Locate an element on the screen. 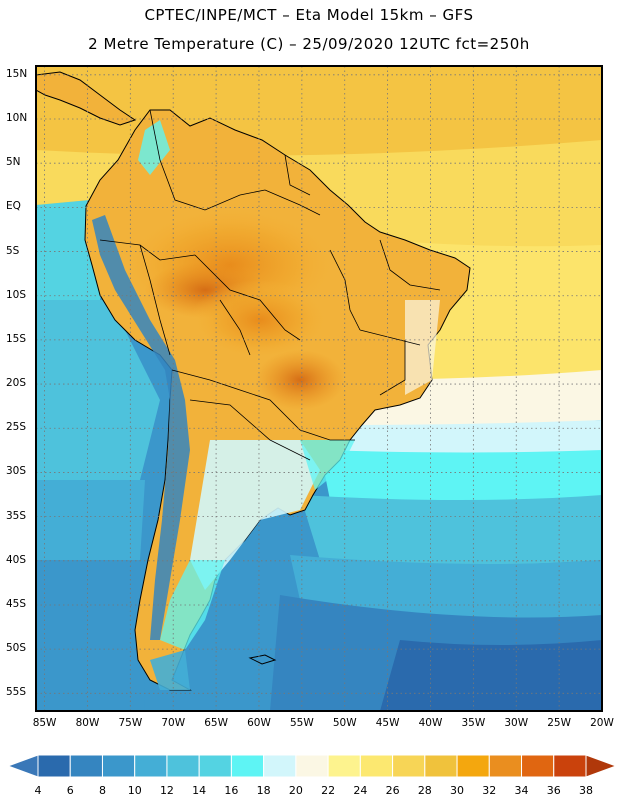 The width and height of the screenshot is (618, 800). latitude-label: 50S is located at coordinates (16, 648).